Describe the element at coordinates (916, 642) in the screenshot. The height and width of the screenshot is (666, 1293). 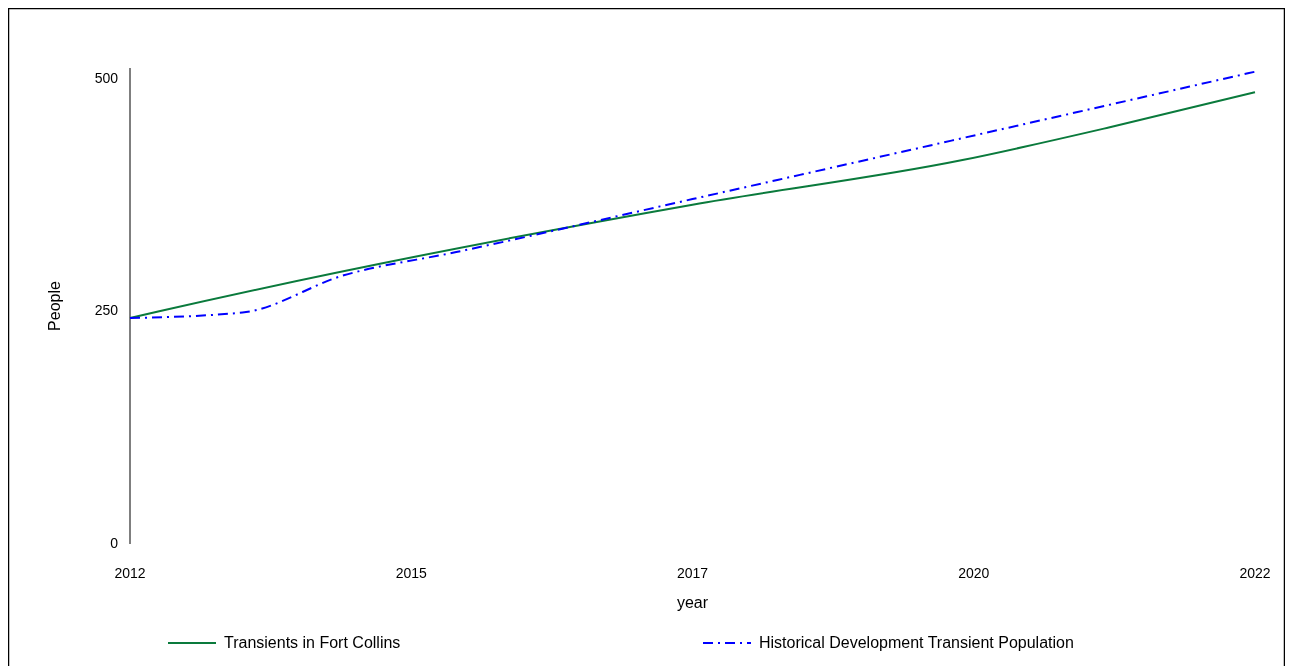
I see `legend-label: Historical Development Transient Population` at that location.